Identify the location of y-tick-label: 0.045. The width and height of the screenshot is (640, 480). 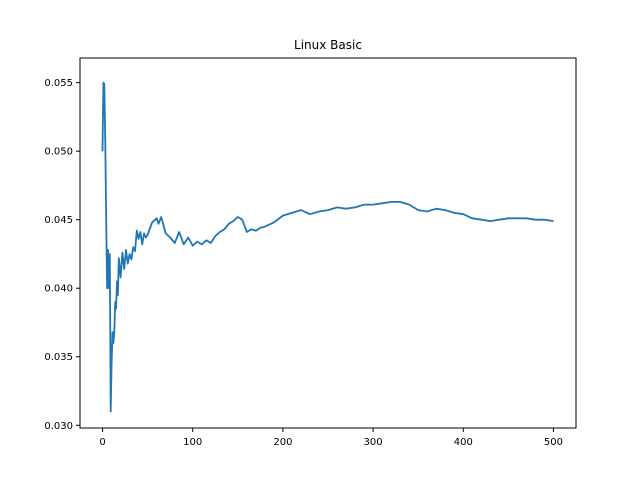
(58, 220).